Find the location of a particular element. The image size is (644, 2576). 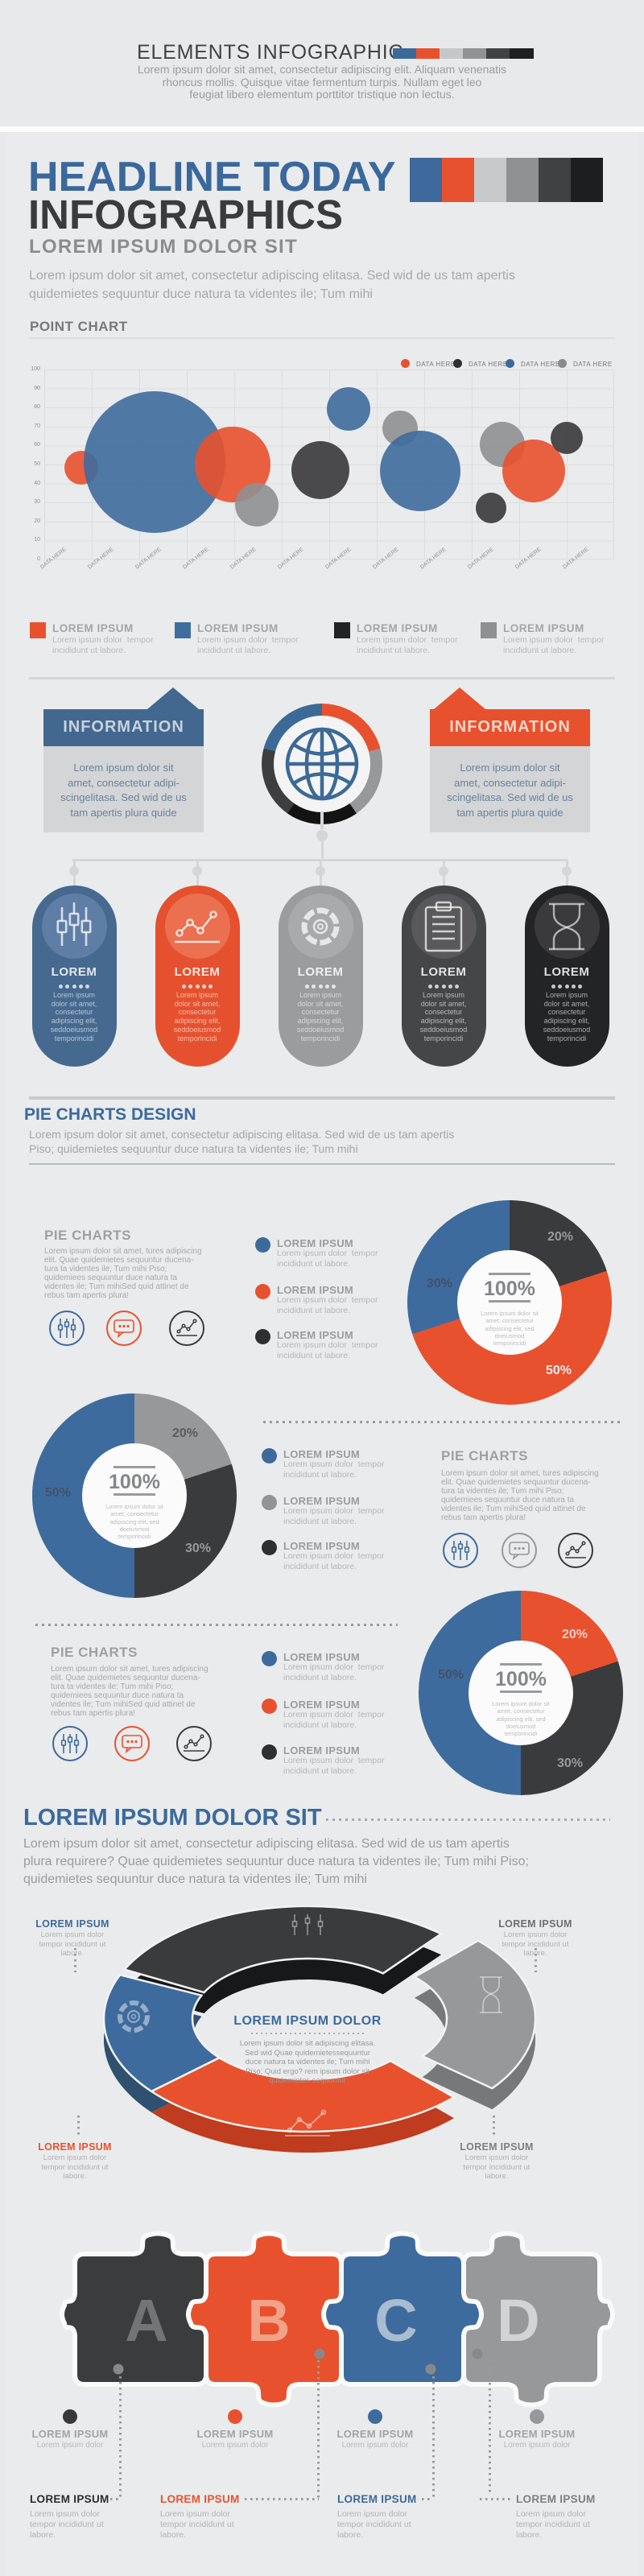

svg-text: C is located at coordinates (395, 2320).